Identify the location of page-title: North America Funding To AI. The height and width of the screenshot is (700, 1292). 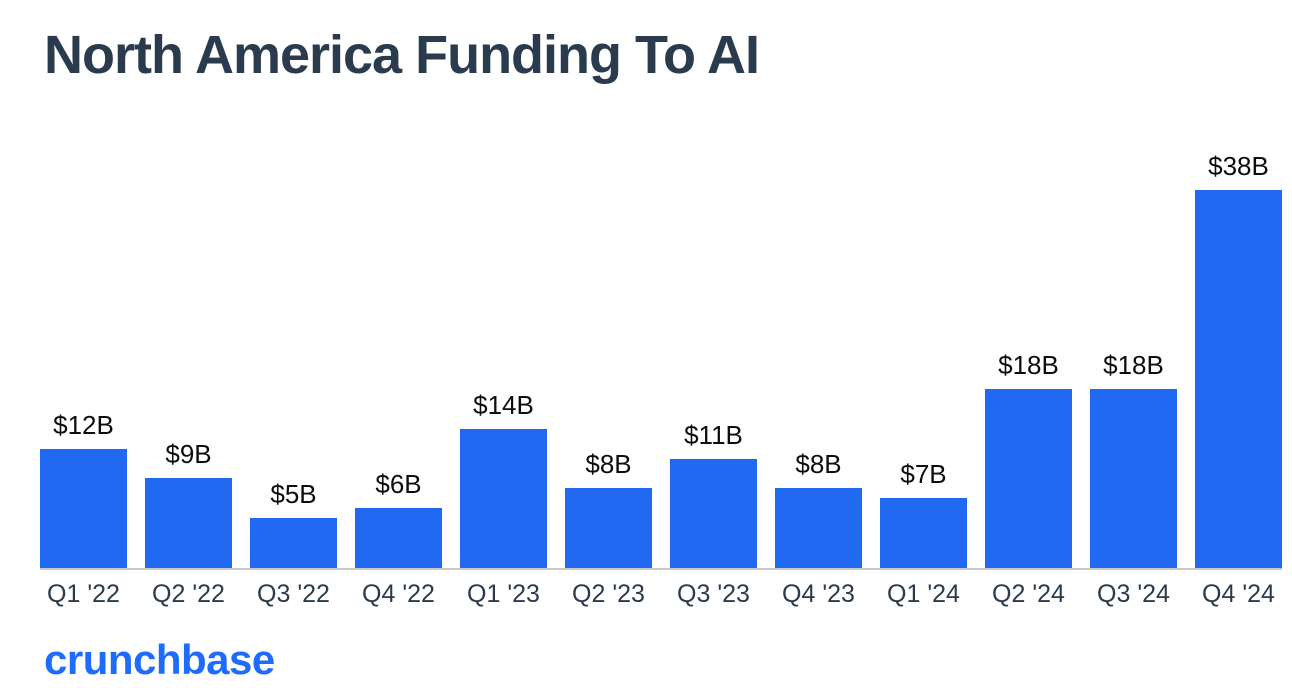
(402, 55).